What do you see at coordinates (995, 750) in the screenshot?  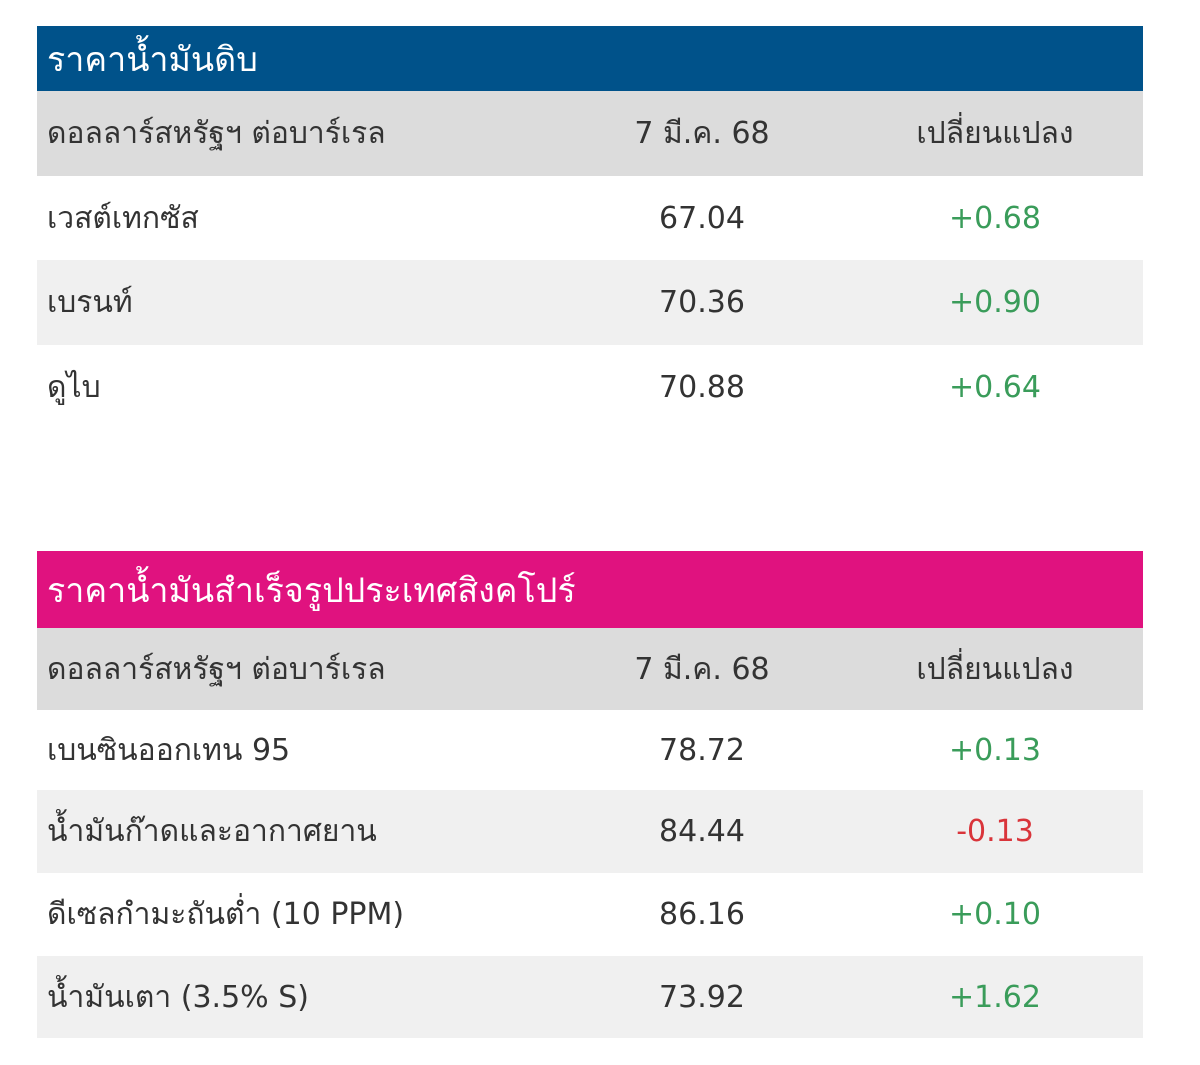 I see `oil-change: +0.13` at bounding box center [995, 750].